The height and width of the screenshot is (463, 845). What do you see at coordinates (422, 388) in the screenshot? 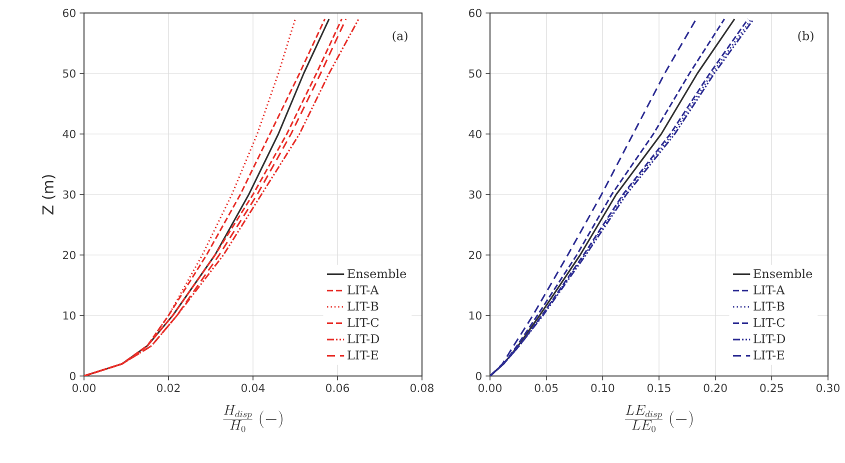
I see `x-tick-label: 0.08` at bounding box center [422, 388].